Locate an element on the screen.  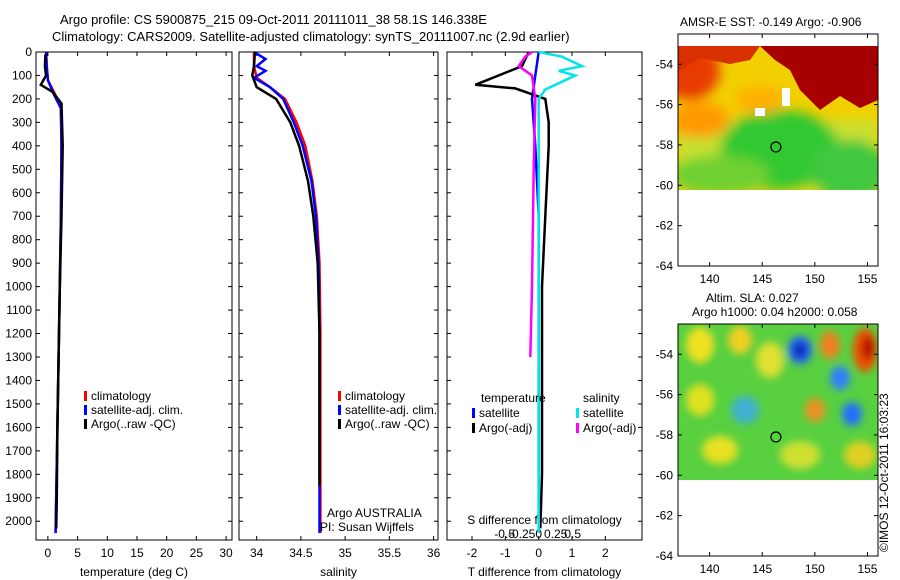
y-tick-label: 1600 is located at coordinates (18, 427).